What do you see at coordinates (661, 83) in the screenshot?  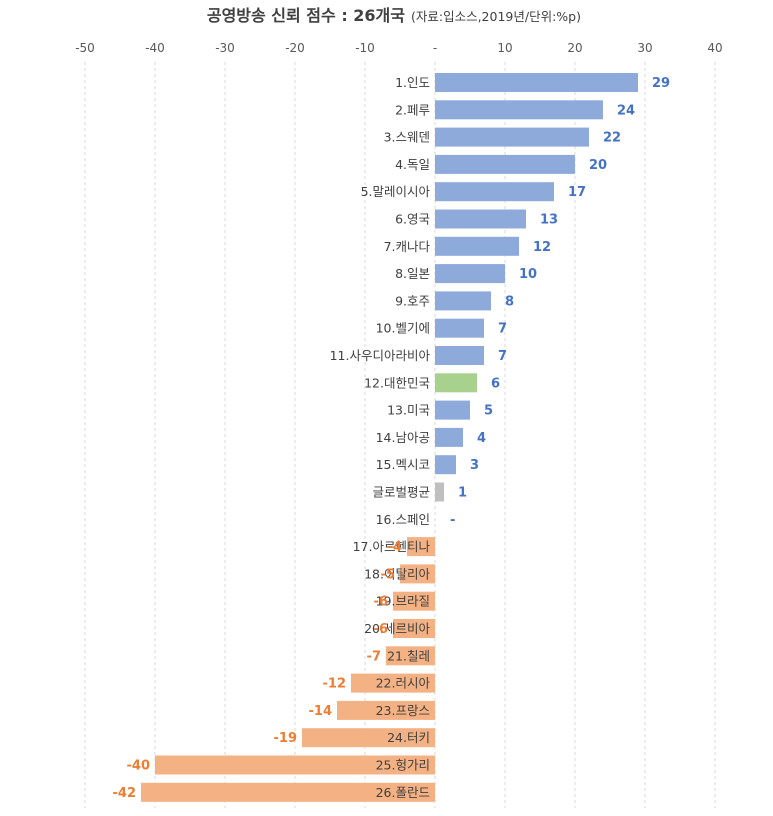 I see `value-label: 29` at bounding box center [661, 83].